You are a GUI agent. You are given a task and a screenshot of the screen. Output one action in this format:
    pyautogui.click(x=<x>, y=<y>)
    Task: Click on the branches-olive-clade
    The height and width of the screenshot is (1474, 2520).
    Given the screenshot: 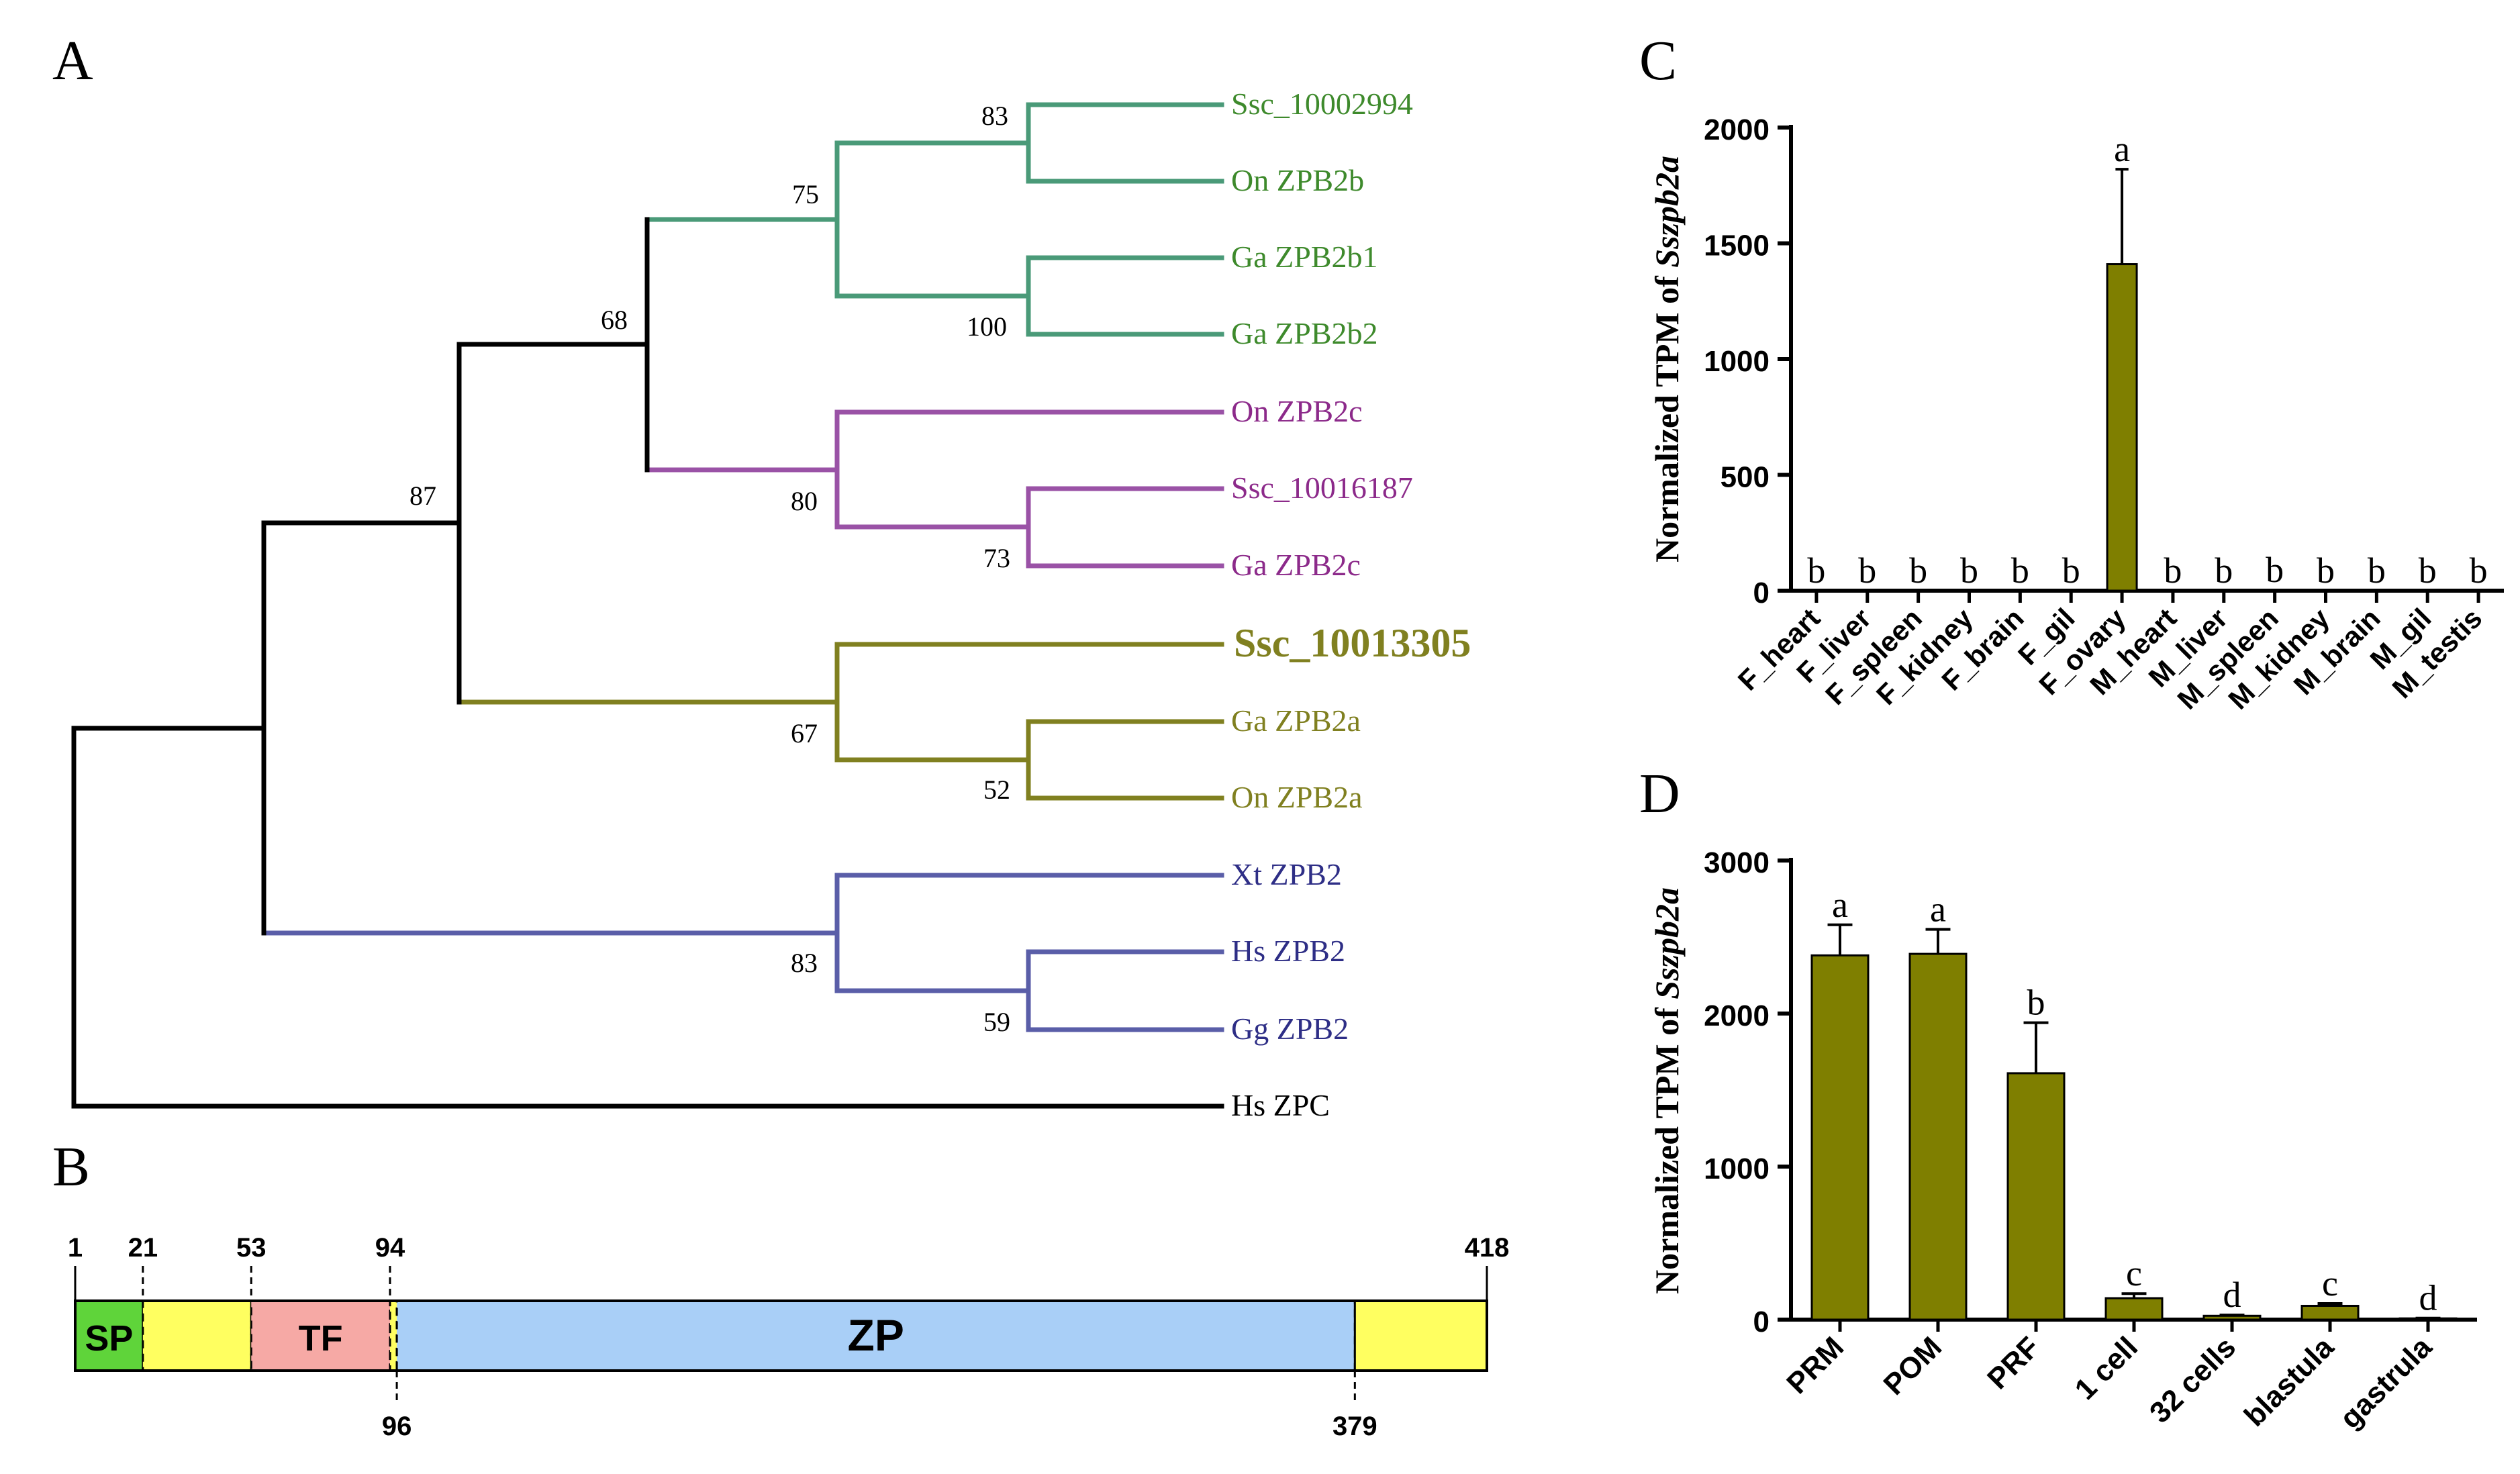 What is the action you would take?
    pyautogui.click(x=840, y=722)
    